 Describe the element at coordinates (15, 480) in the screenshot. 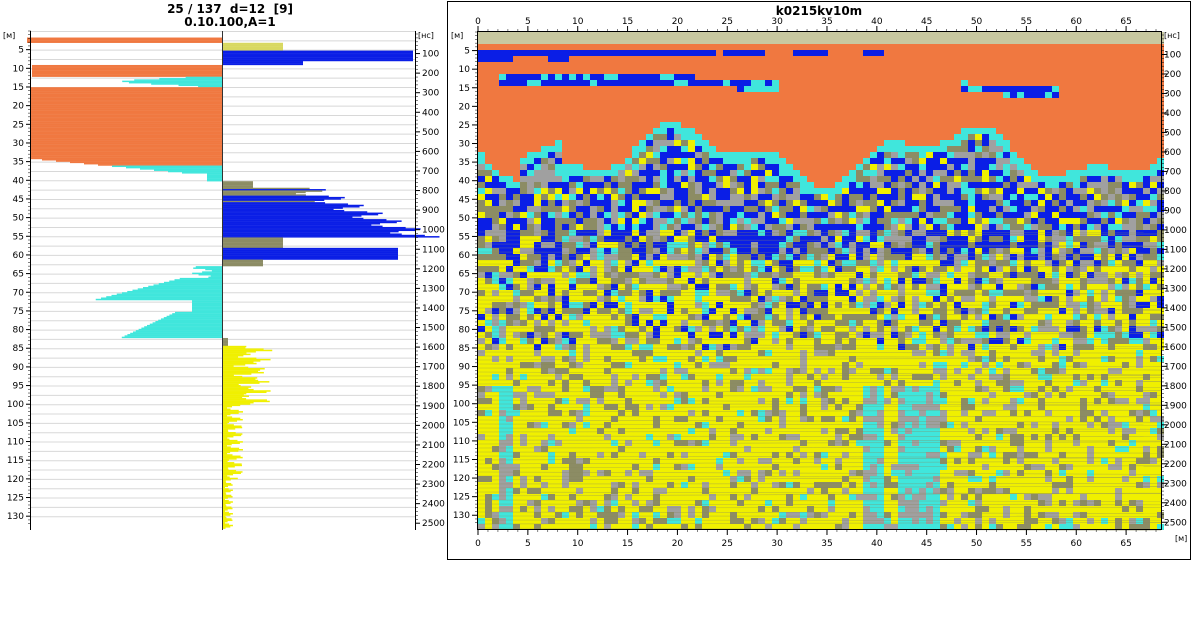

I see `depth-tick-label: 120` at that location.